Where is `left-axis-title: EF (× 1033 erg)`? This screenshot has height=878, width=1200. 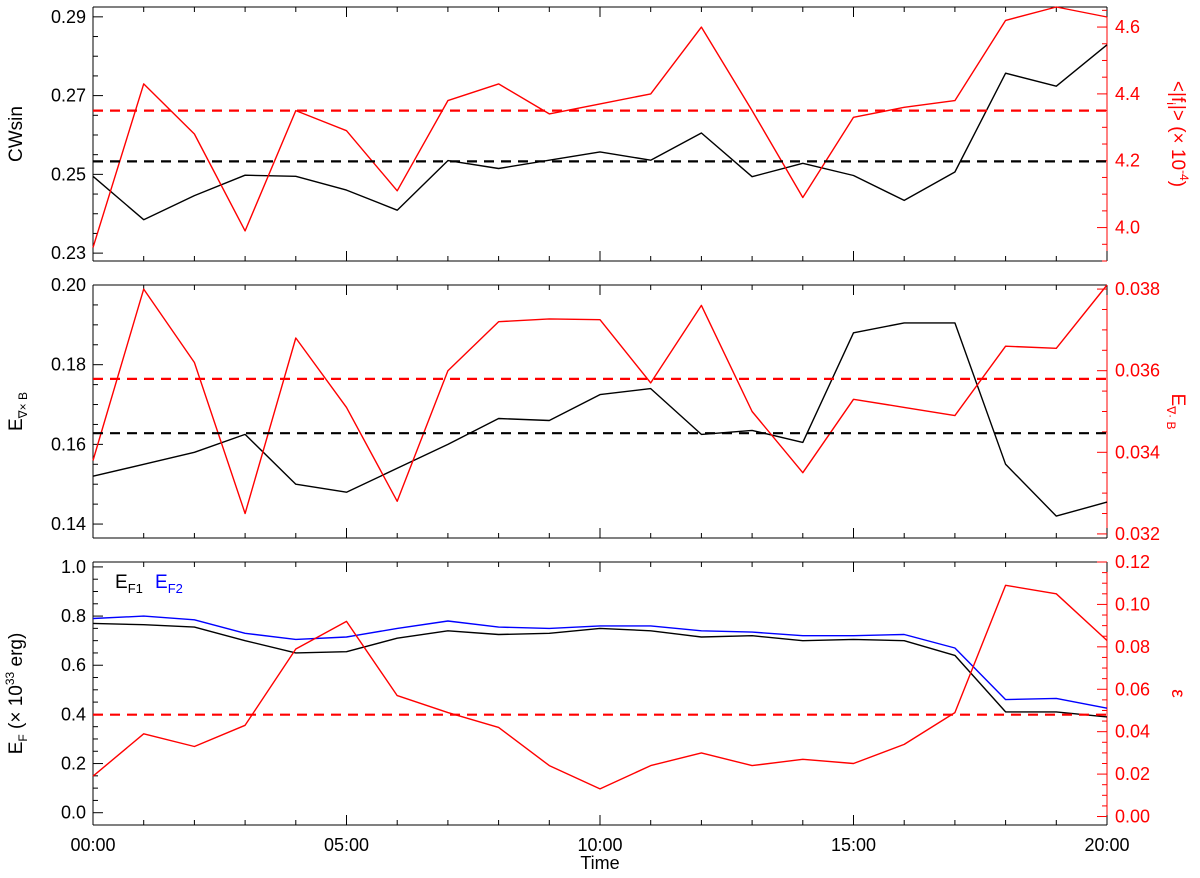
left-axis-title: EF (× 1033 erg) is located at coordinates (16, 694).